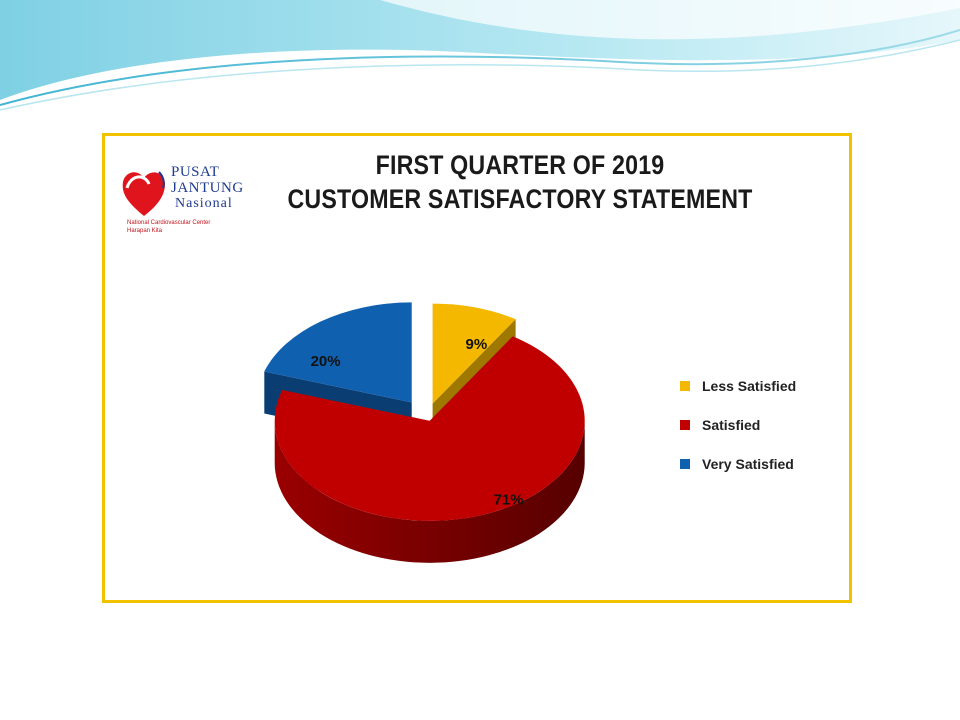 This screenshot has height=720, width=960. Describe the element at coordinates (731, 425) in the screenshot. I see `legend-label-satisfied: Satisfied` at that location.